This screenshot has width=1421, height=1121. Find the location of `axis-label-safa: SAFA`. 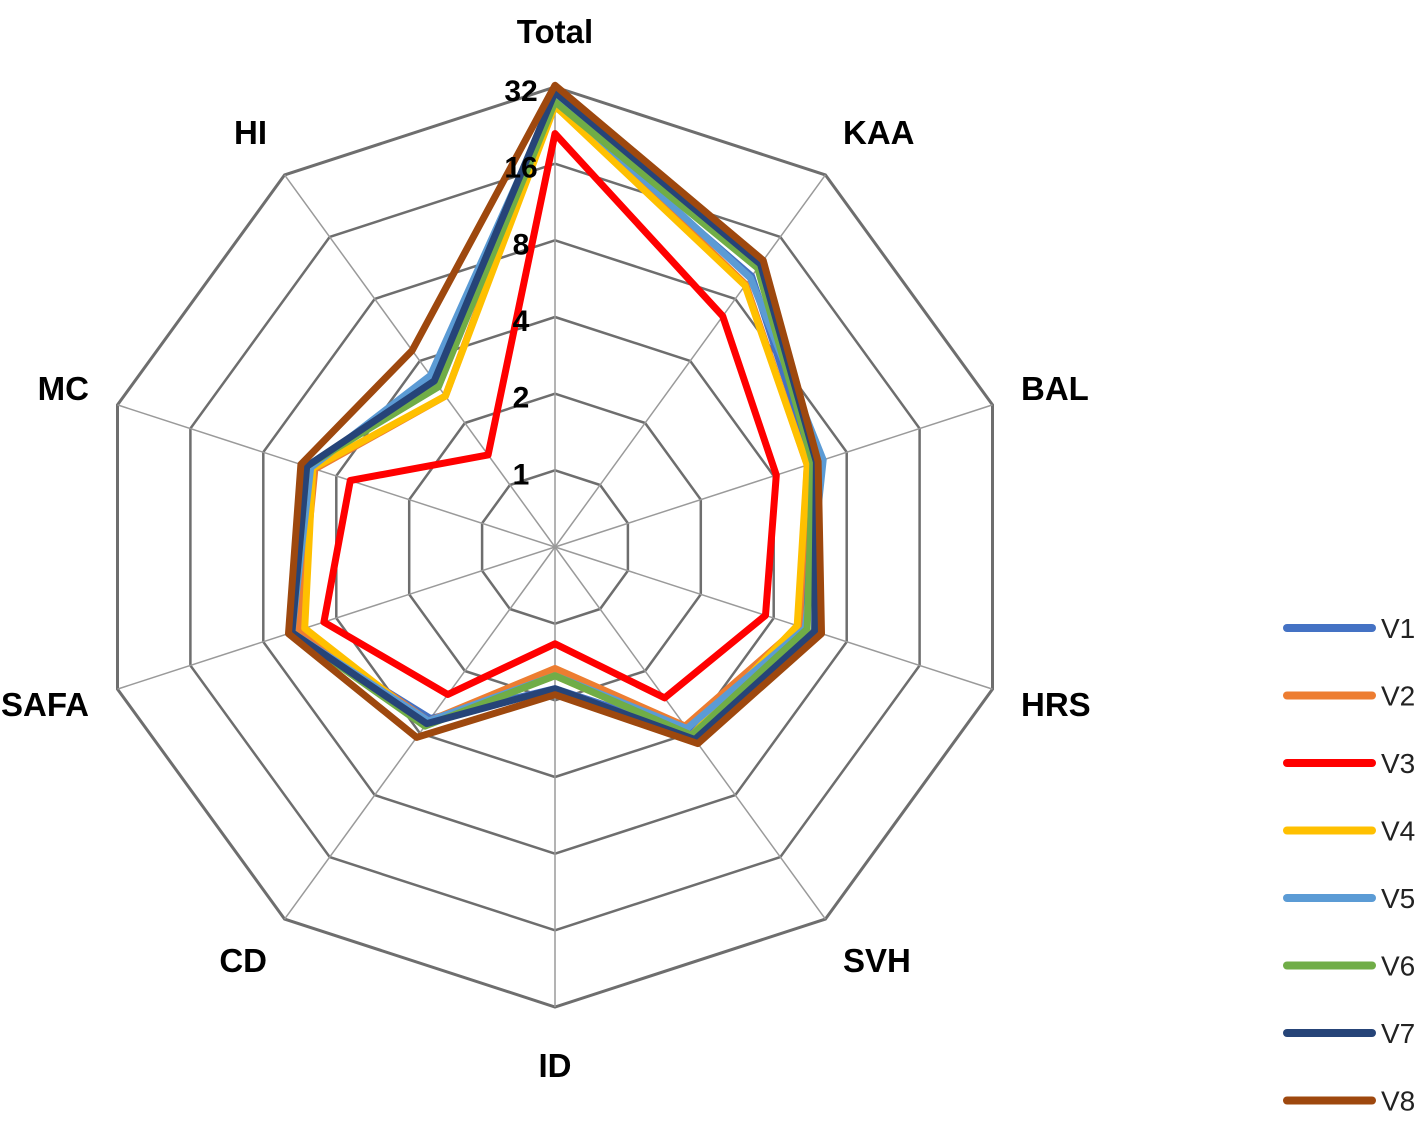

axis-label-safa: SAFA is located at coordinates (45, 704).